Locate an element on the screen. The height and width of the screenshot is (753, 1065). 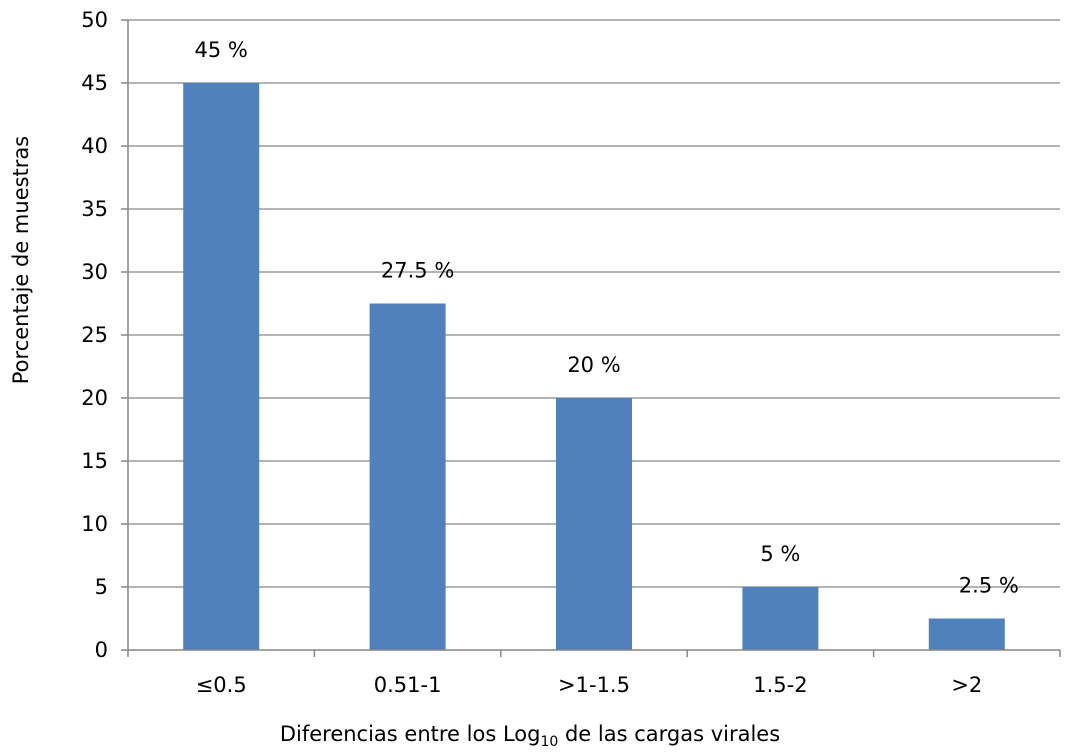
y-tick-label: 0 is located at coordinates (101, 650).